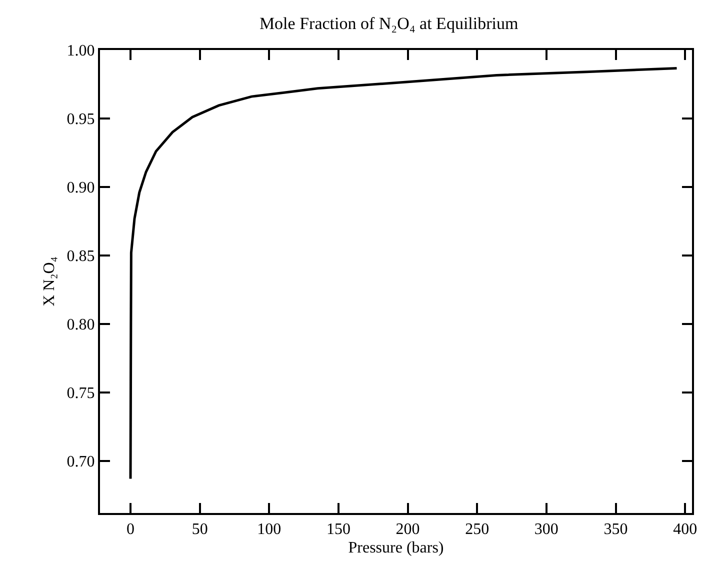 The image size is (707, 573). I want to click on chart-title: Mole Fraction of N₂O₄ at Equilibrium, so click(388, 24).